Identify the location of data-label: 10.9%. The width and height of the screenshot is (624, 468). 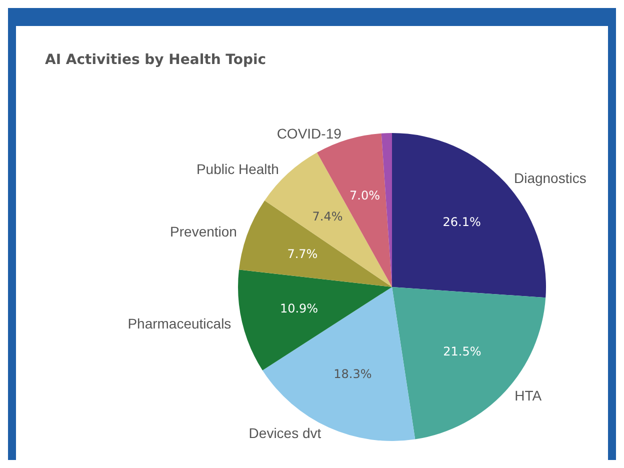
(299, 309).